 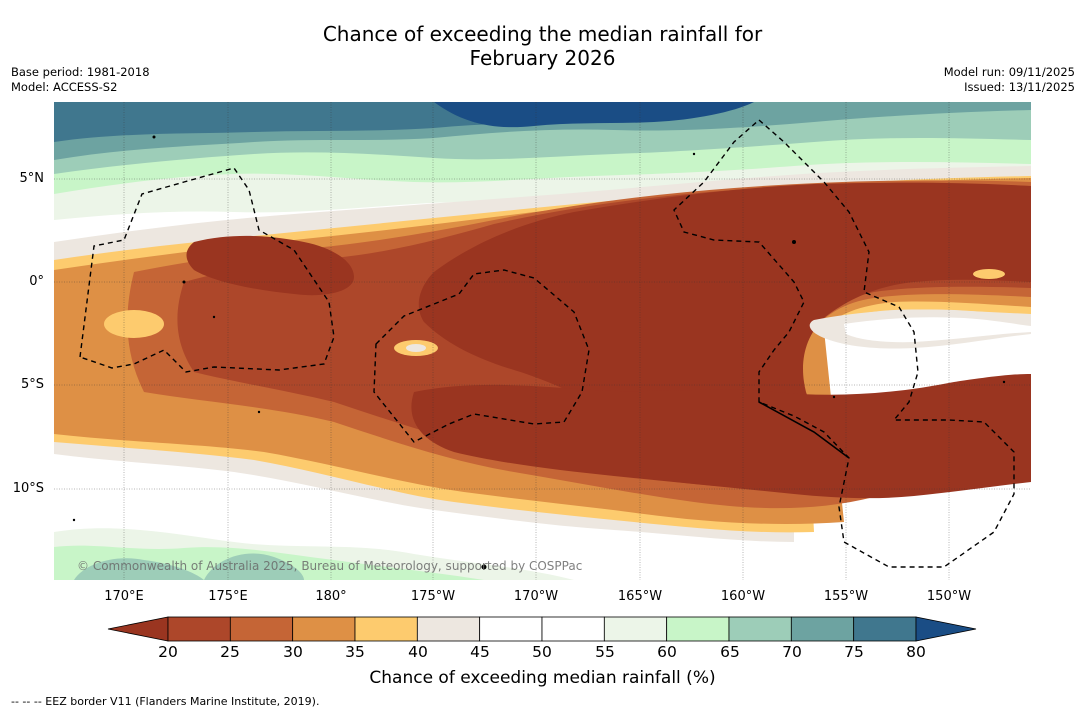 I want to click on cbar-tick-40: 40, so click(x=418, y=652).